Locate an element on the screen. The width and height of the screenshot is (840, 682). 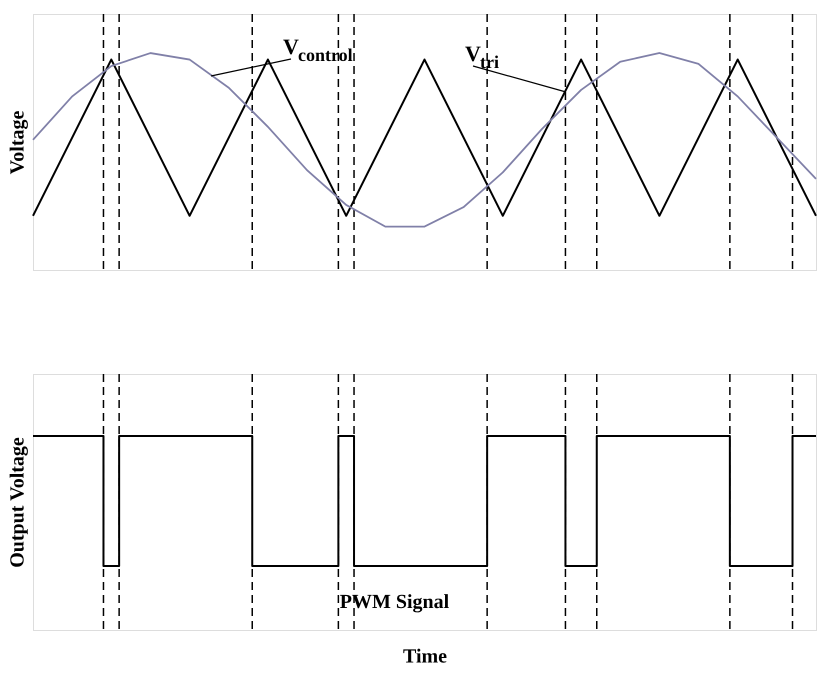
y-axis-title: Output Voltage is located at coordinates (17, 502).